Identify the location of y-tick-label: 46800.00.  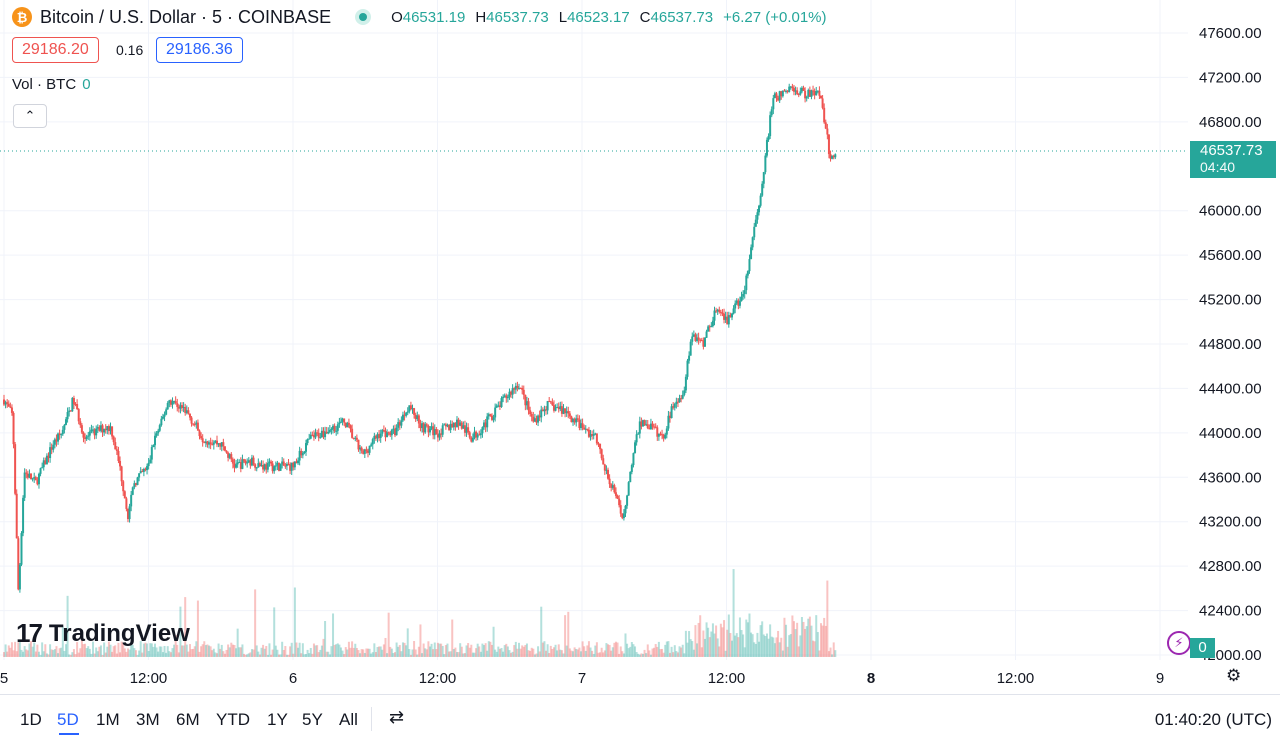
(1230, 122).